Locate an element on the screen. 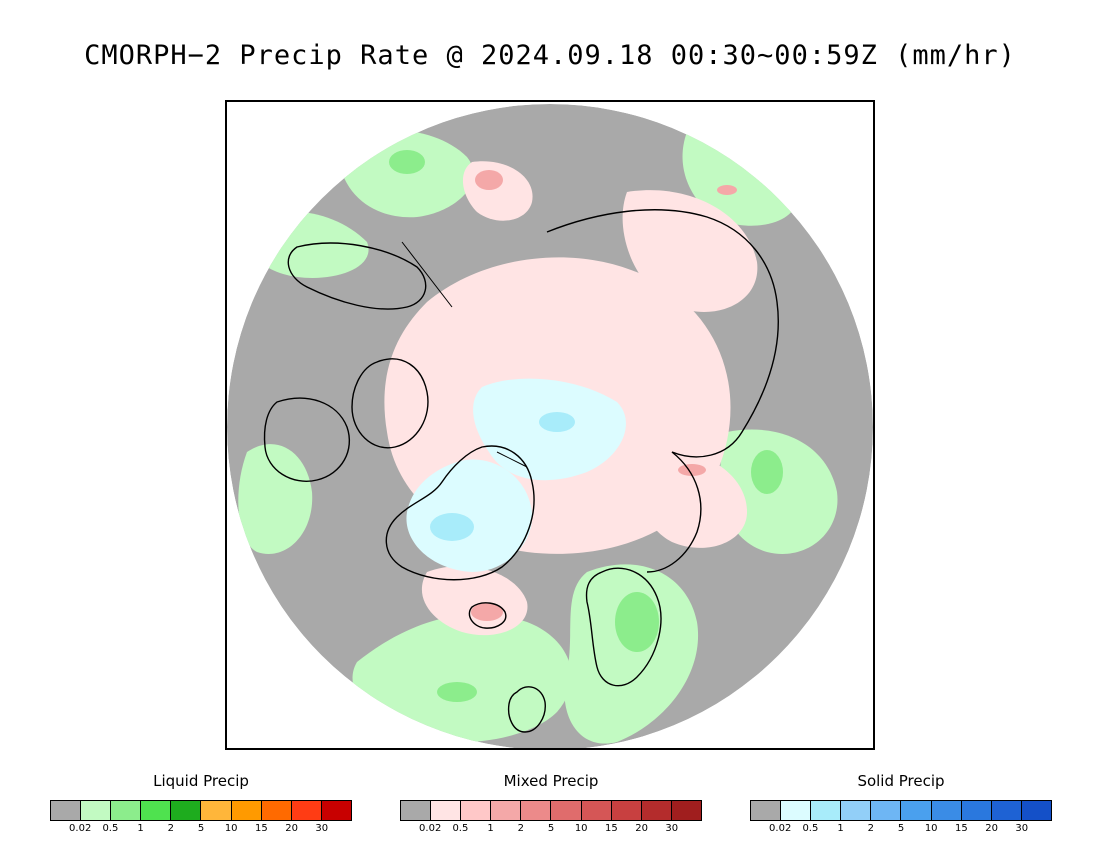 Image resolution: width=1100 pixels, height=850 pixels. legend-tick-liquid-1: 0.5 is located at coordinates (110, 828).